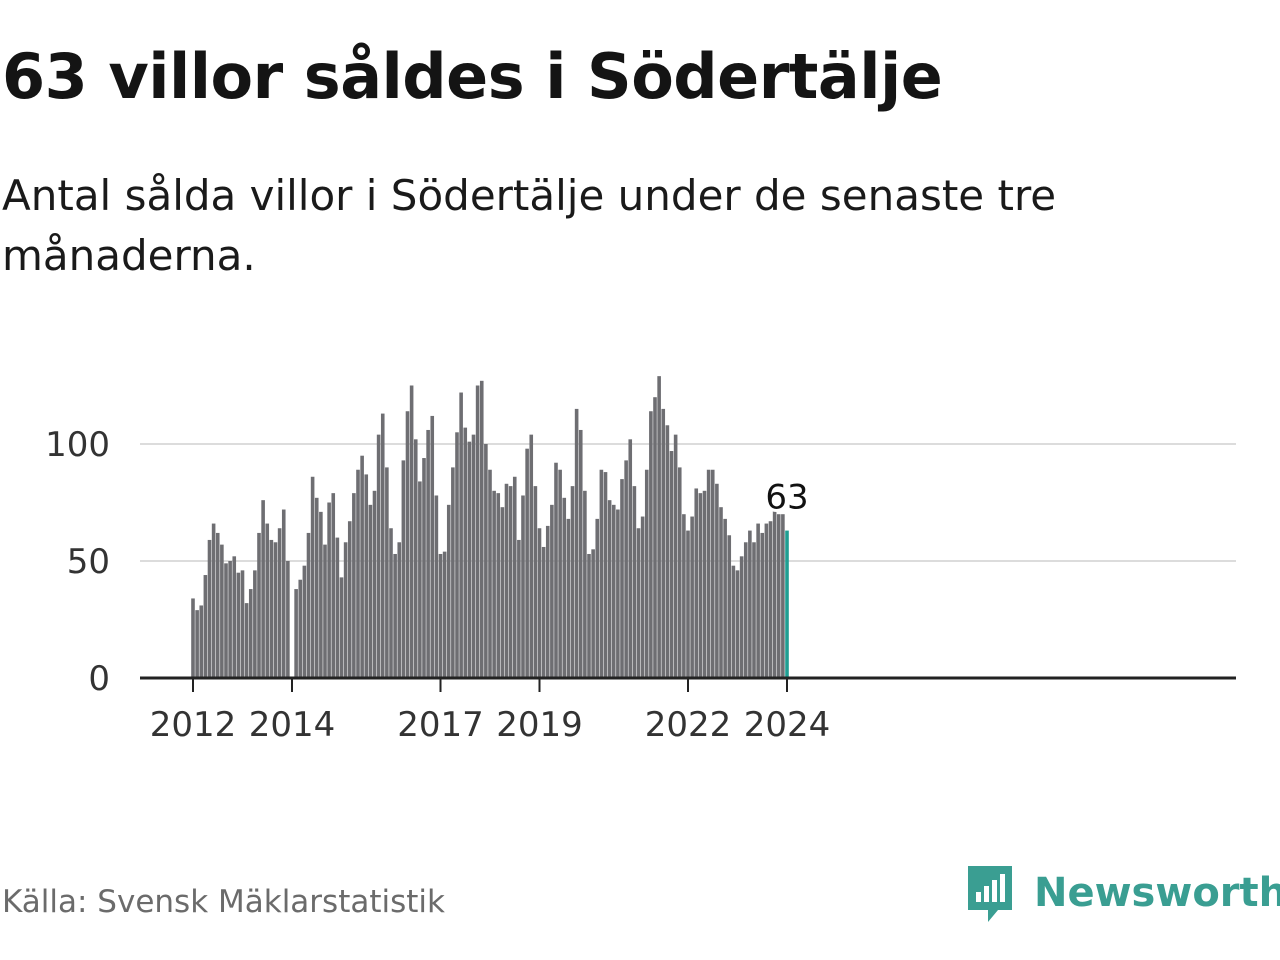  Describe the element at coordinates (77, 445) in the screenshot. I see `y-tick-label: 100` at that location.